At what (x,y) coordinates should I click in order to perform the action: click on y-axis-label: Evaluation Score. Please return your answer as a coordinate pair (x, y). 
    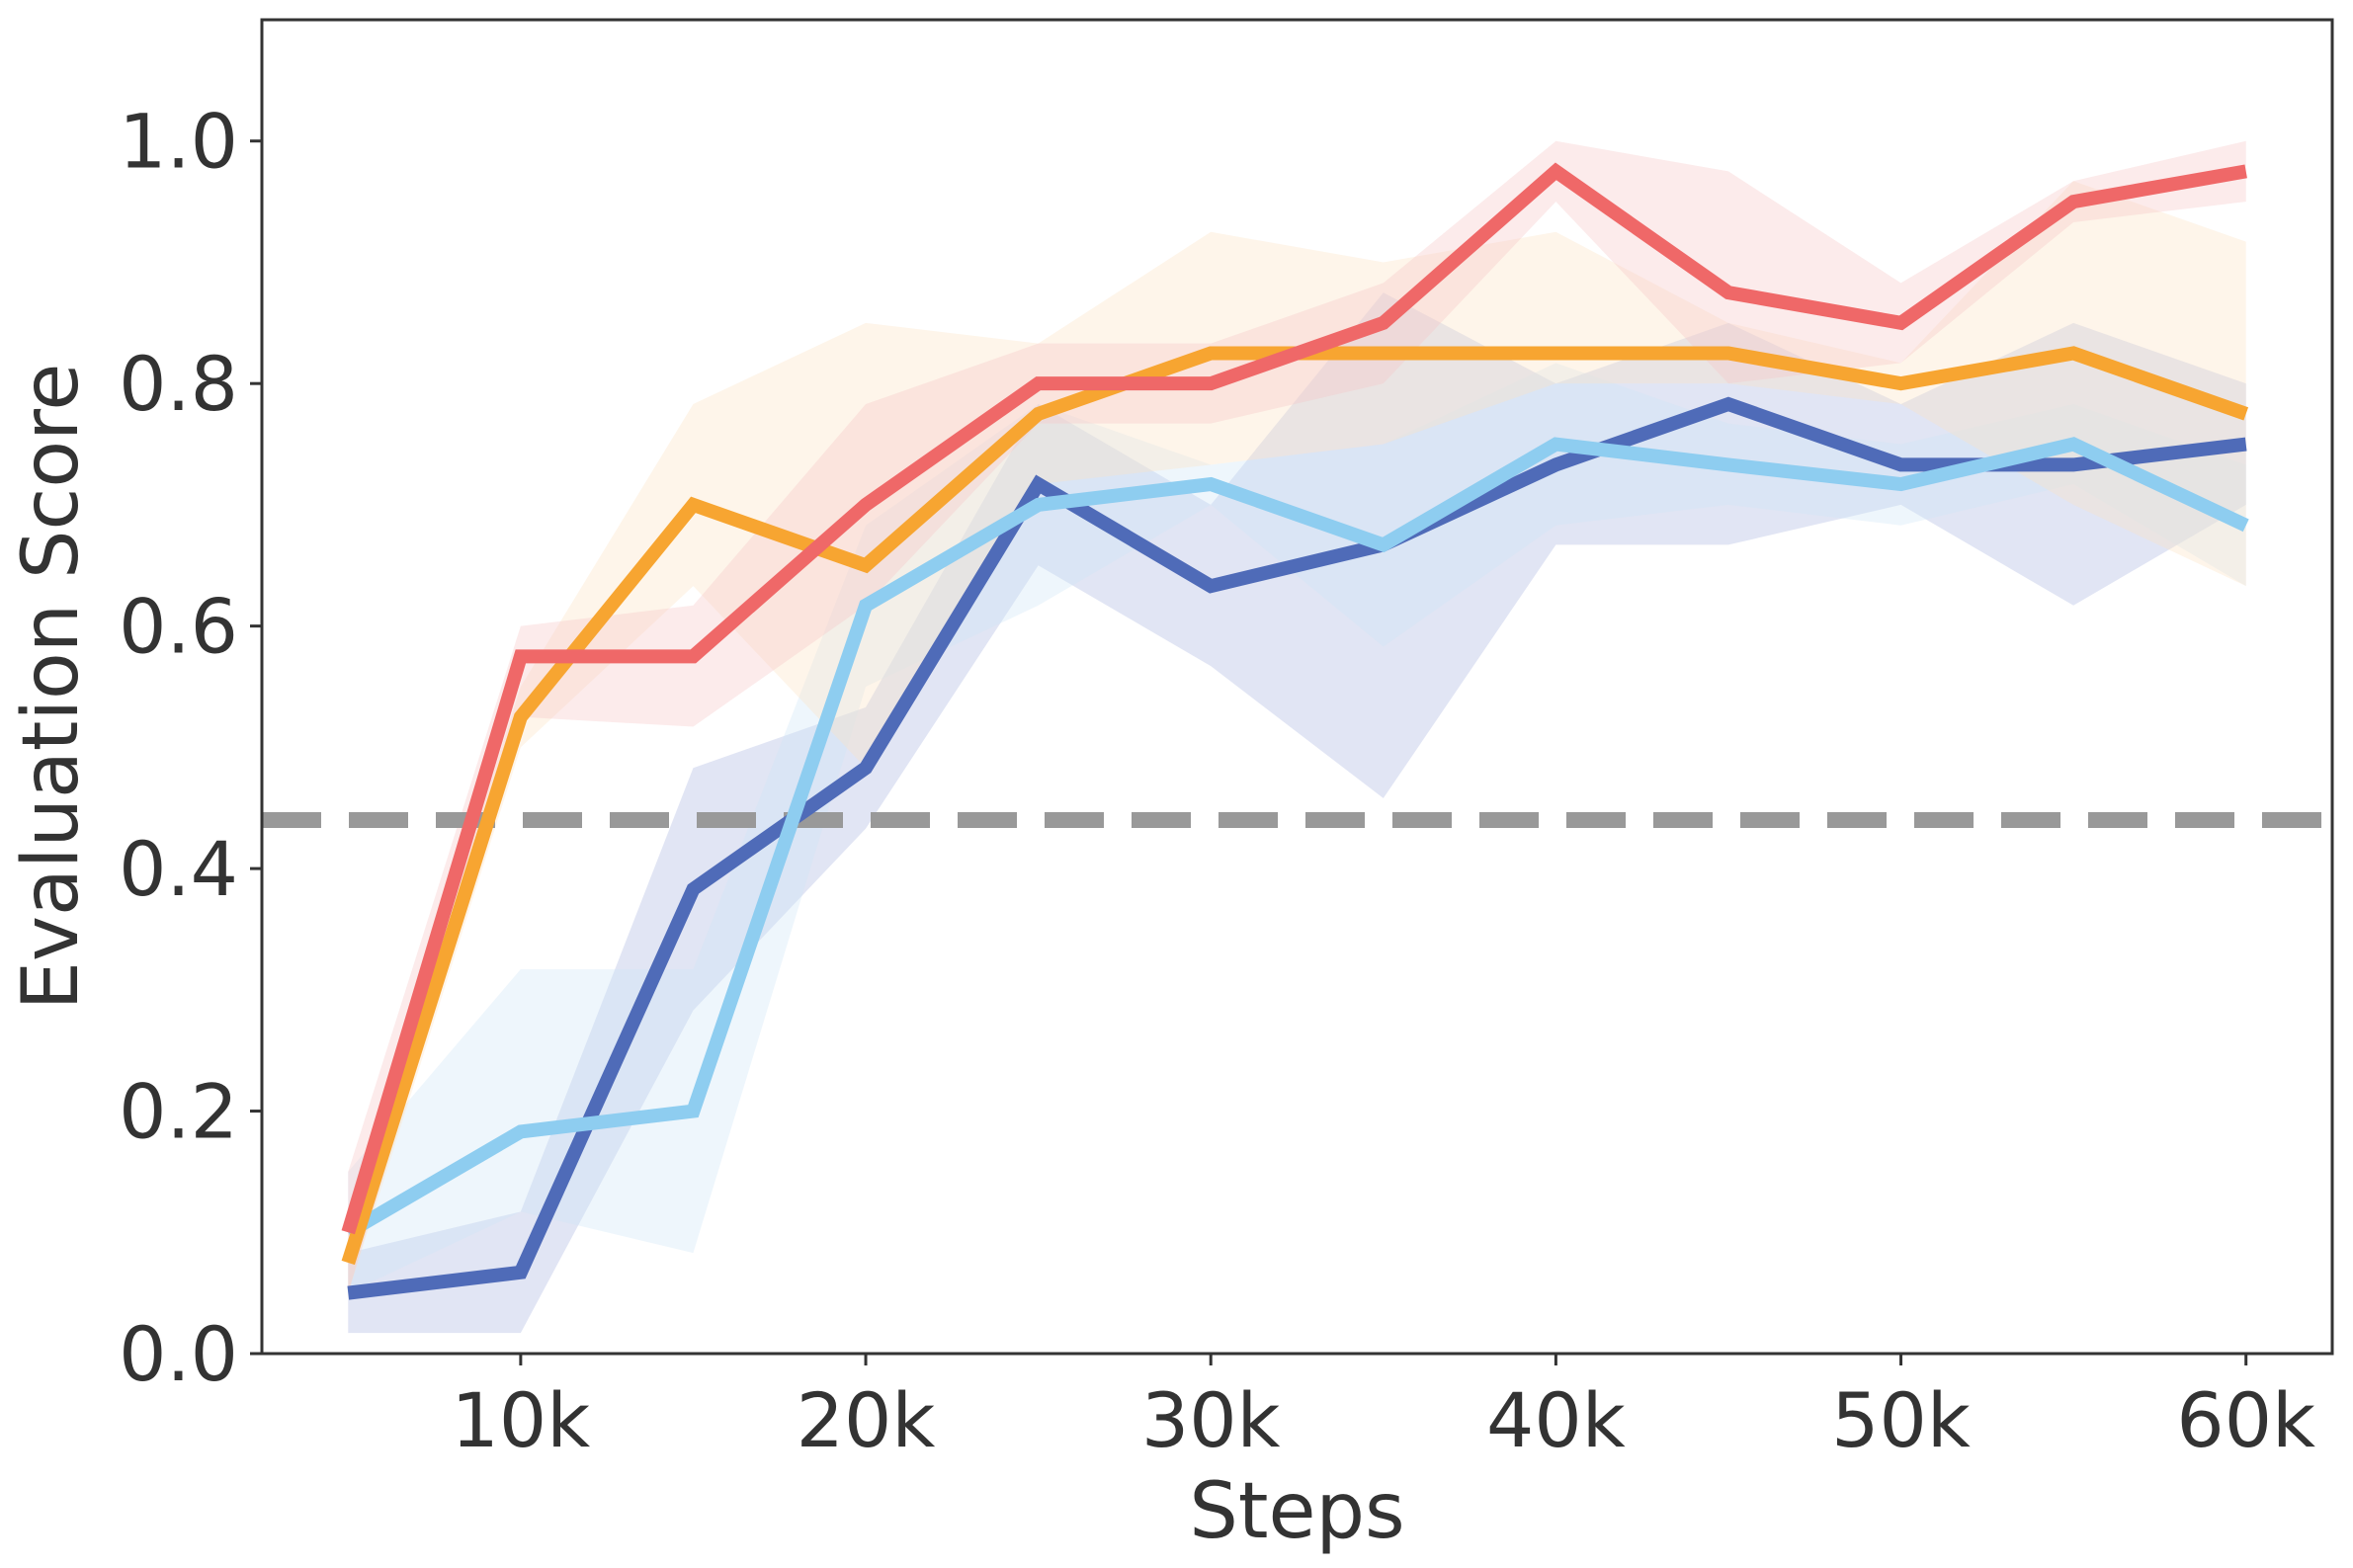
    Looking at the image, I should click on (51, 687).